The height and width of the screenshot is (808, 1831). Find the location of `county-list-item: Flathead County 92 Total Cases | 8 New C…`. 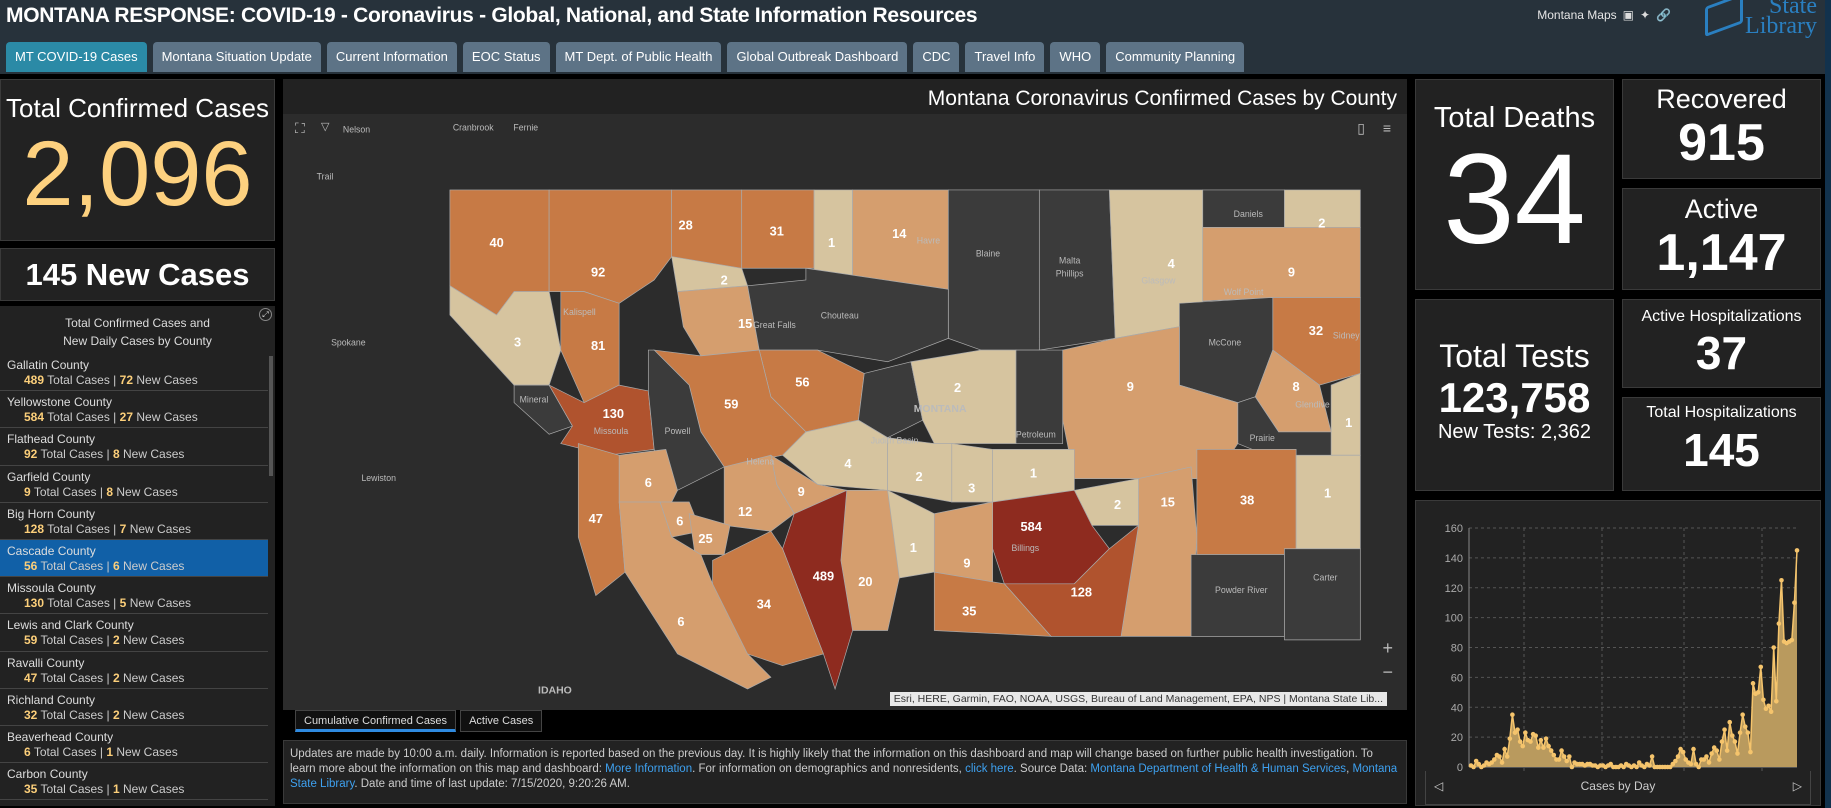

county-list-item: Flathead County 92 Total Cases | 8 New C… is located at coordinates (134, 447).